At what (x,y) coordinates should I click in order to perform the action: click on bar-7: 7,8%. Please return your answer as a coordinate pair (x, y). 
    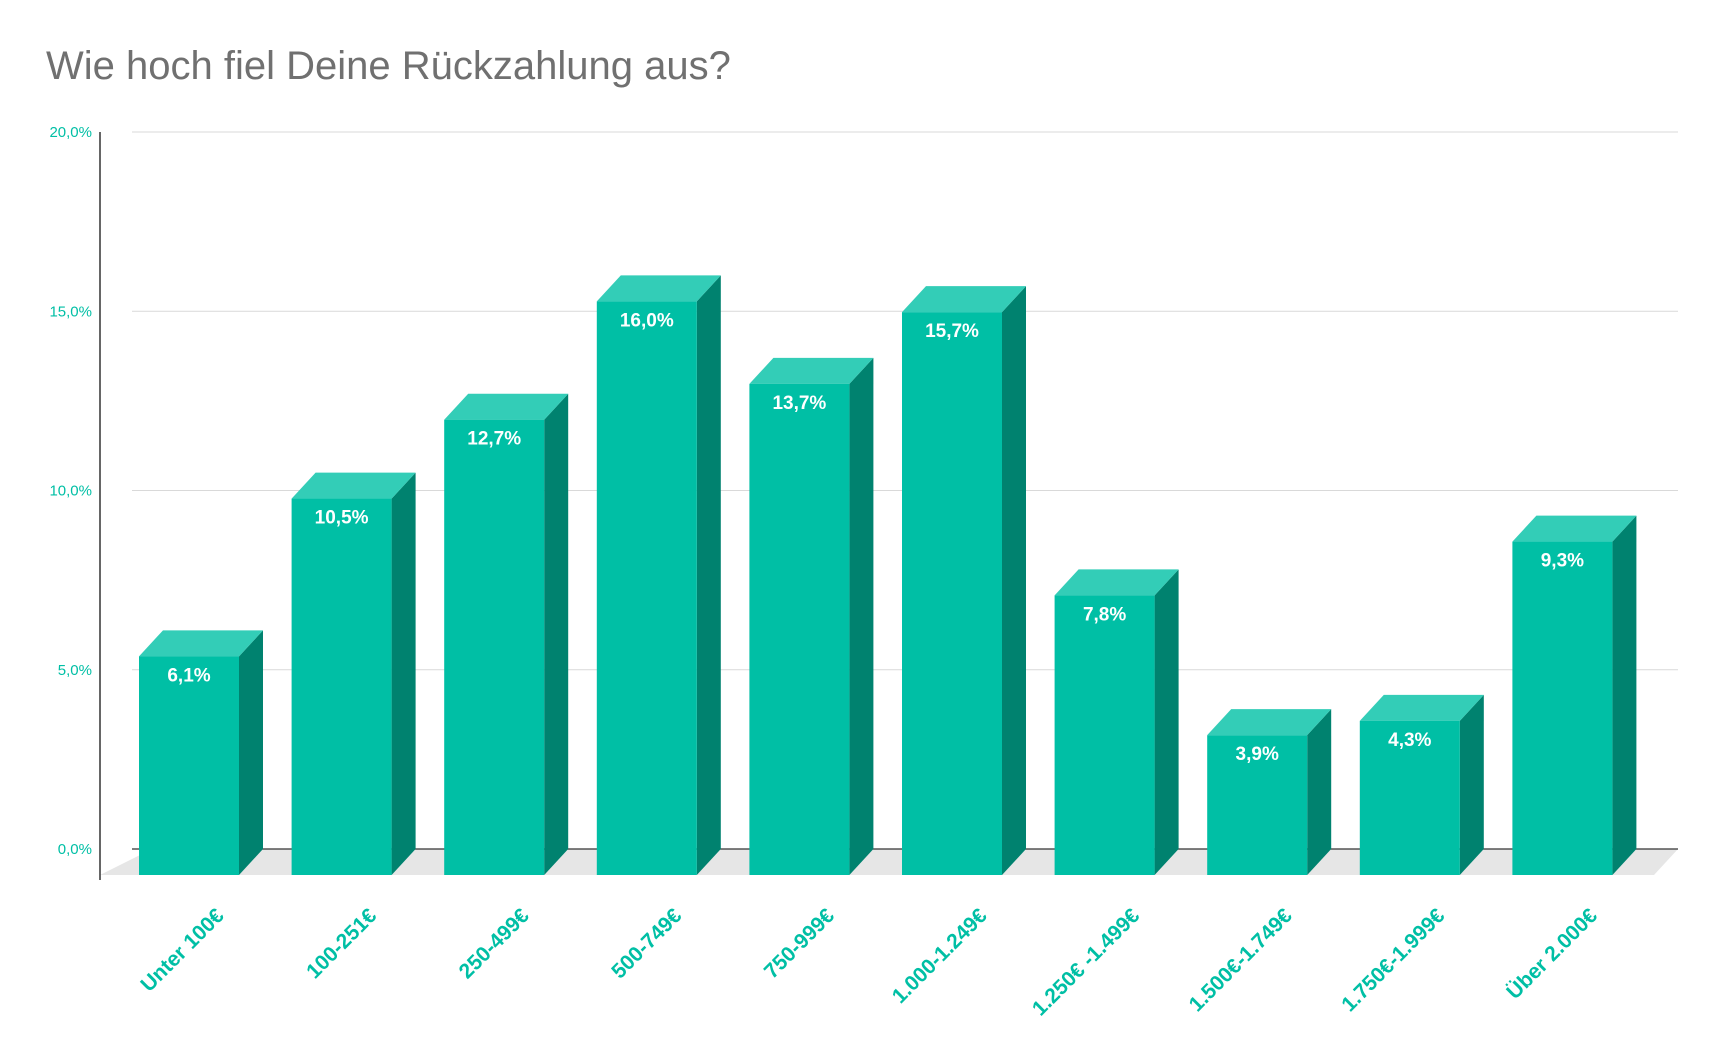
    Looking at the image, I should click on (1116, 722).